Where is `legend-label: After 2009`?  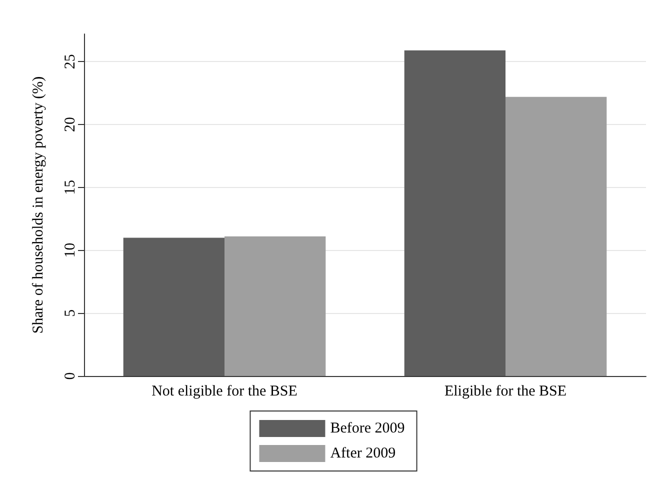
legend-label: After 2009 is located at coordinates (363, 454).